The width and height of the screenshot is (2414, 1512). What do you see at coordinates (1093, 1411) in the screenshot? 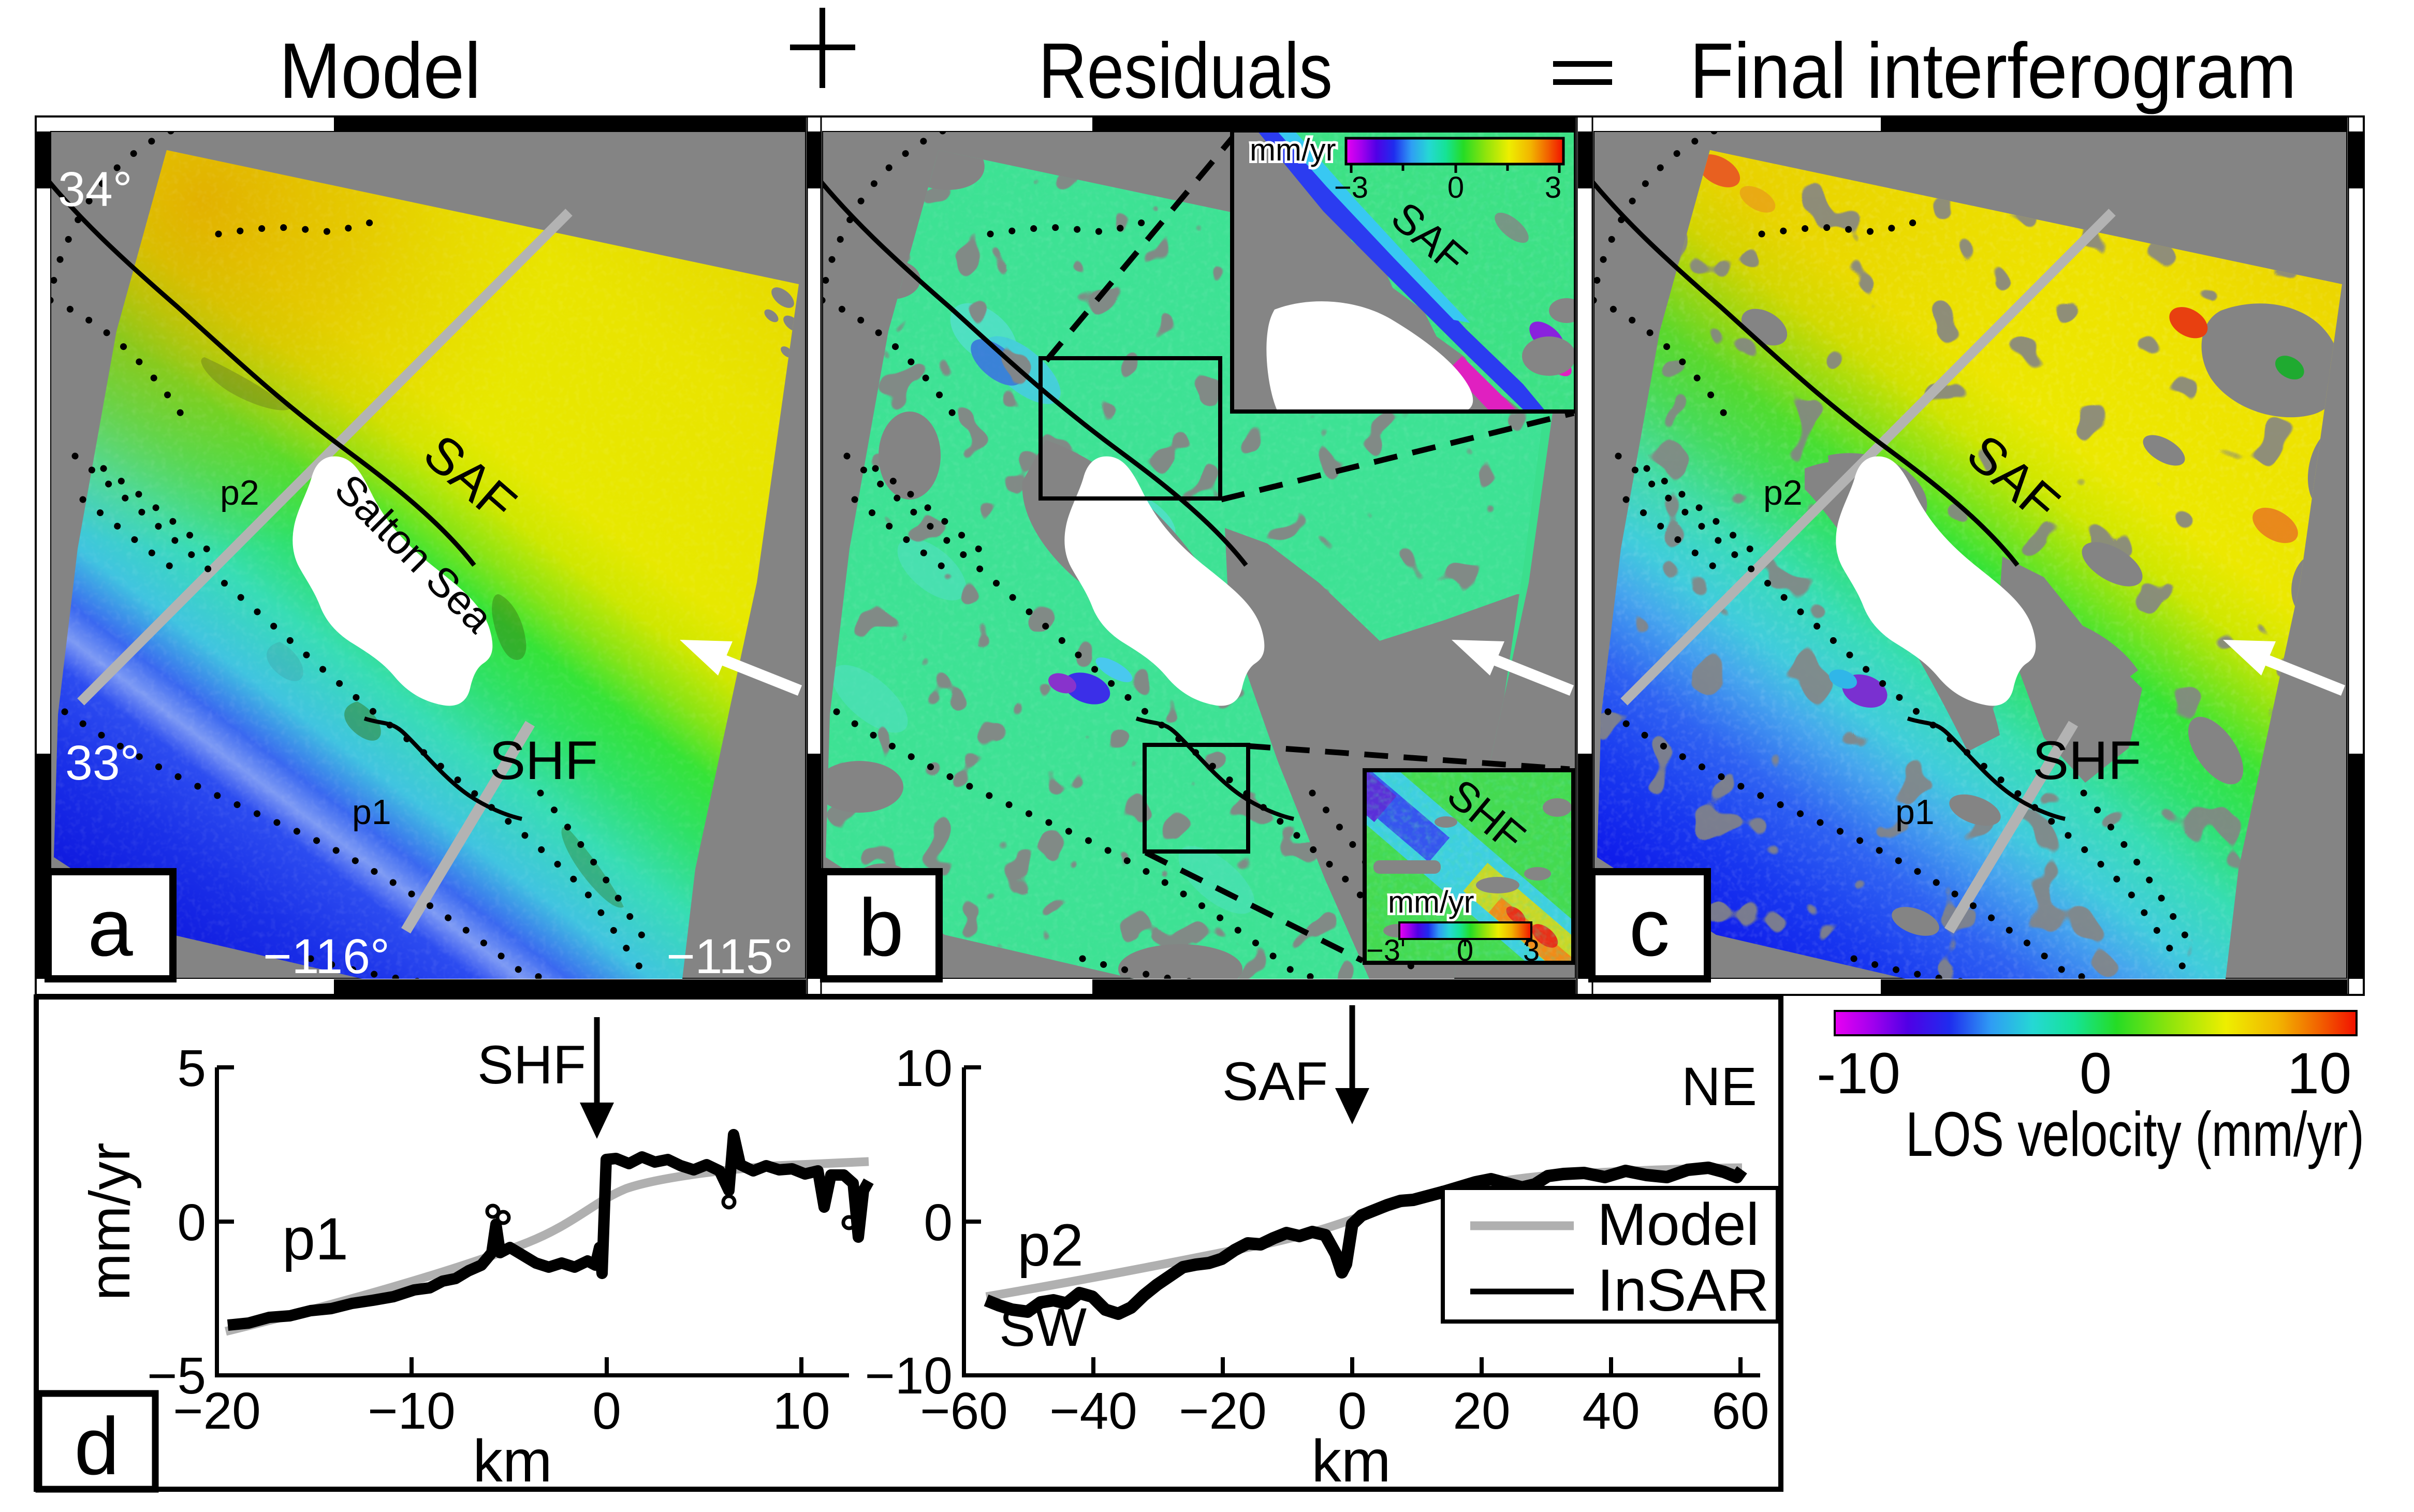
I see `svg-text: −40` at bounding box center [1093, 1411].